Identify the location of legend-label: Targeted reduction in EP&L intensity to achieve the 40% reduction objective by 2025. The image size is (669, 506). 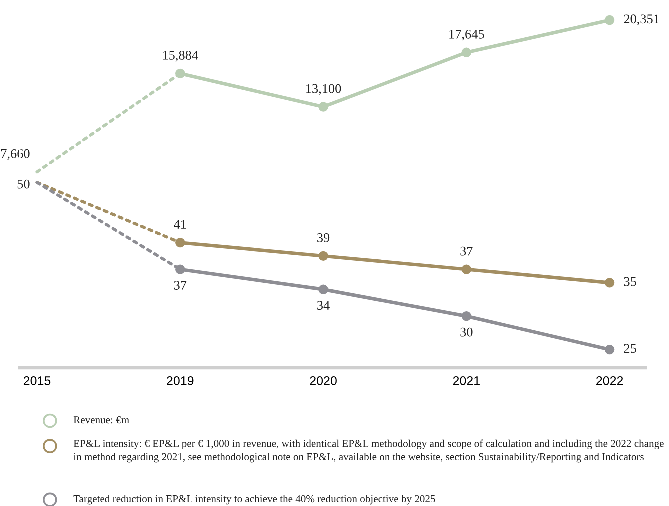
(255, 500).